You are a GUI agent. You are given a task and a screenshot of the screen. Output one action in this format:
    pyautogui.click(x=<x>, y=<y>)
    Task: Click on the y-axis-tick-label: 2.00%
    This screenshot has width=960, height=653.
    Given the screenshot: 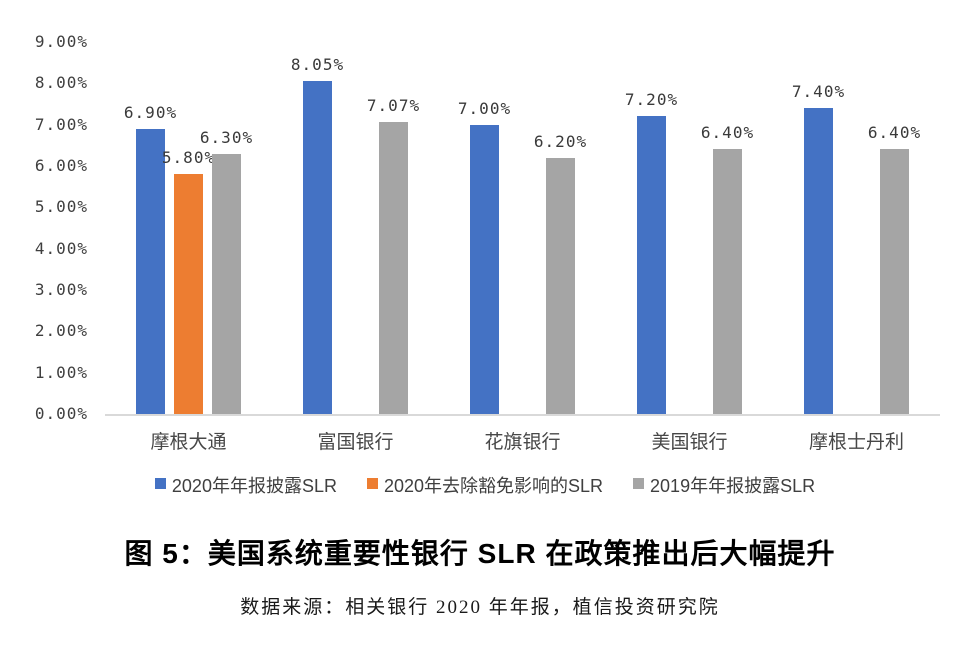 What is the action you would take?
    pyautogui.click(x=61, y=331)
    